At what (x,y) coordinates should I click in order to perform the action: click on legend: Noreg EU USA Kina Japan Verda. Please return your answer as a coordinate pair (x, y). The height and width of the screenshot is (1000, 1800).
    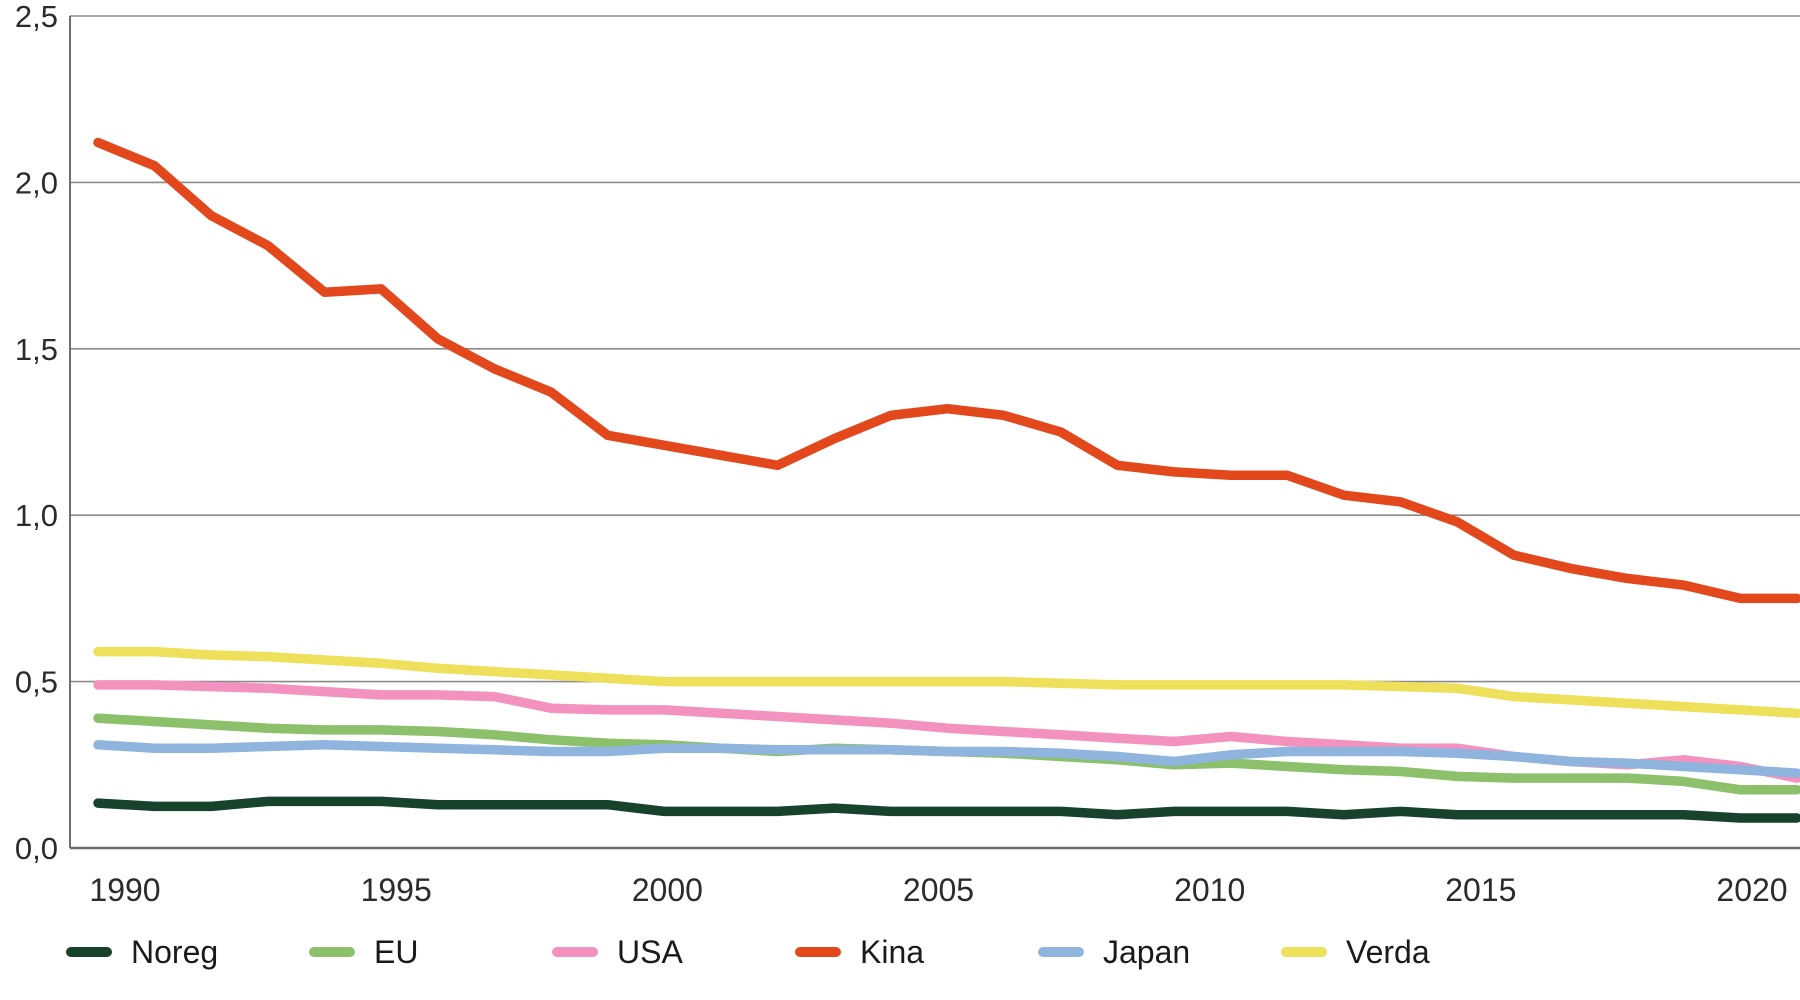
    Looking at the image, I should click on (795, 952).